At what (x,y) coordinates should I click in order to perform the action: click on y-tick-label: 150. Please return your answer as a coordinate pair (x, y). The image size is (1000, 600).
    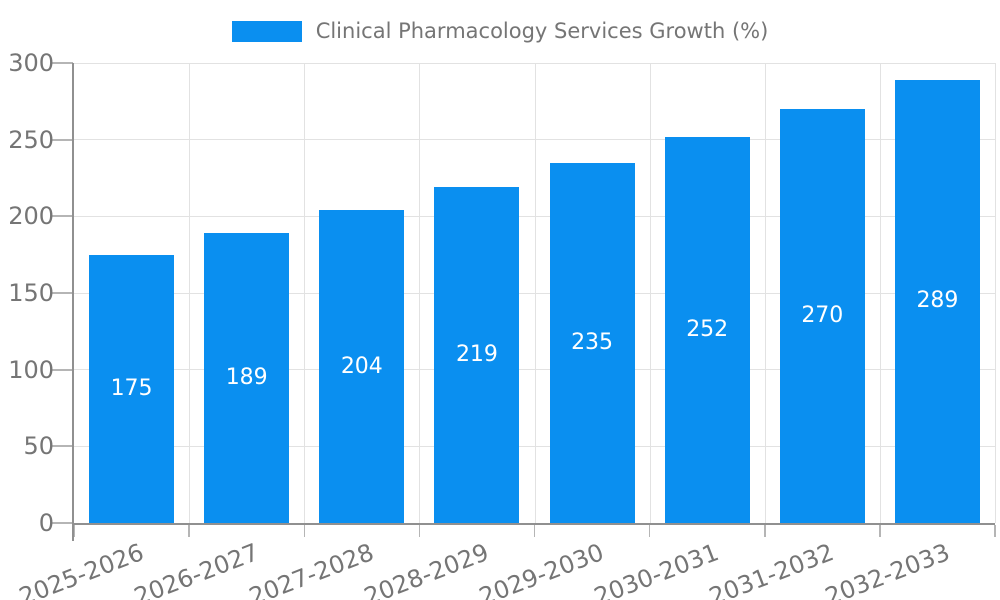
    Looking at the image, I should click on (31, 293).